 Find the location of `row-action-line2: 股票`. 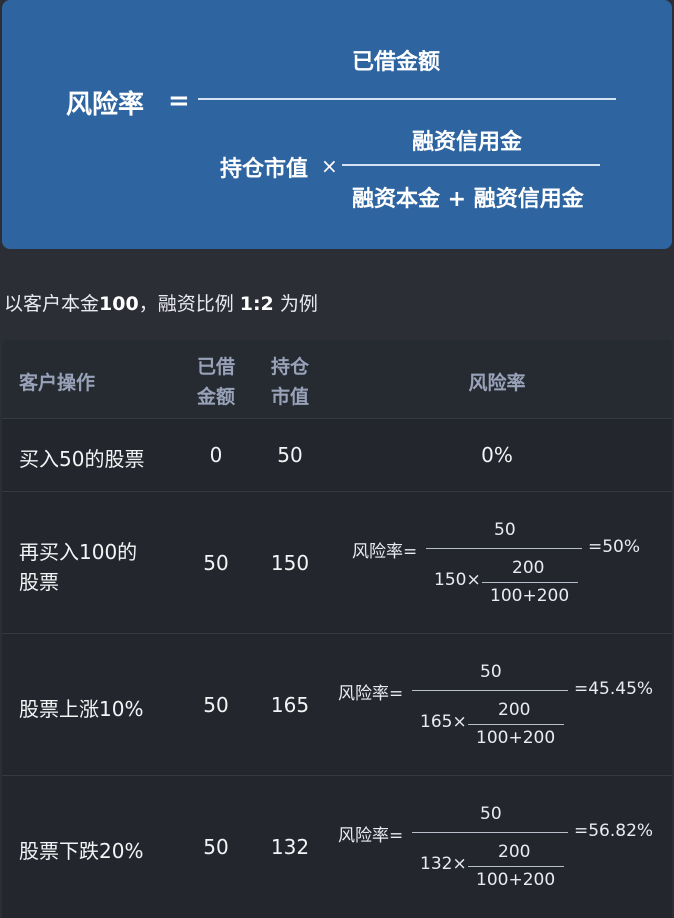

row-action-line2: 股票 is located at coordinates (39, 582).